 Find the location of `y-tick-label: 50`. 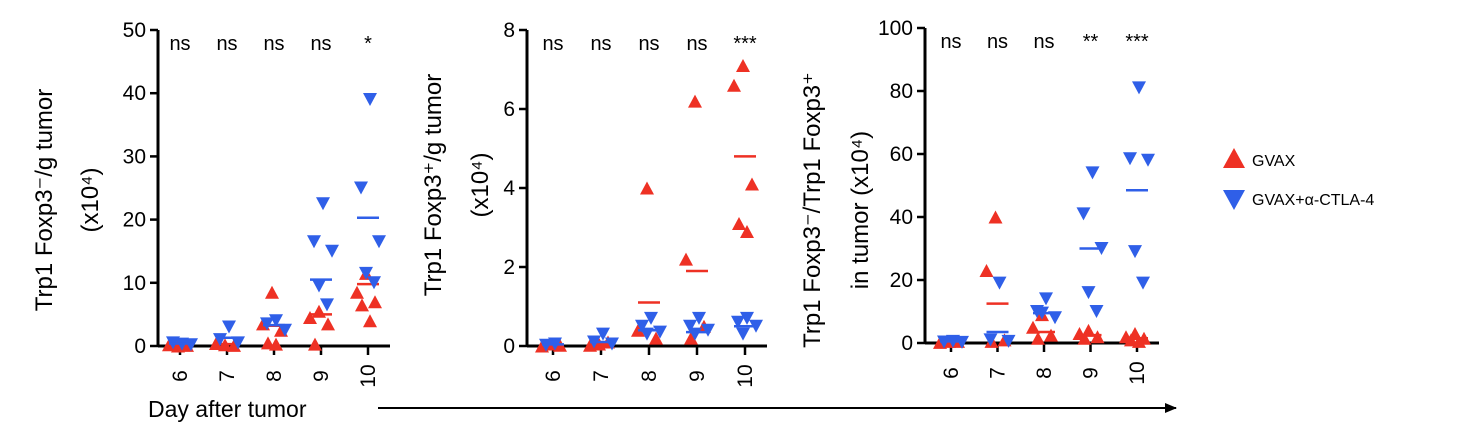

y-tick-label: 50 is located at coordinates (134, 30).